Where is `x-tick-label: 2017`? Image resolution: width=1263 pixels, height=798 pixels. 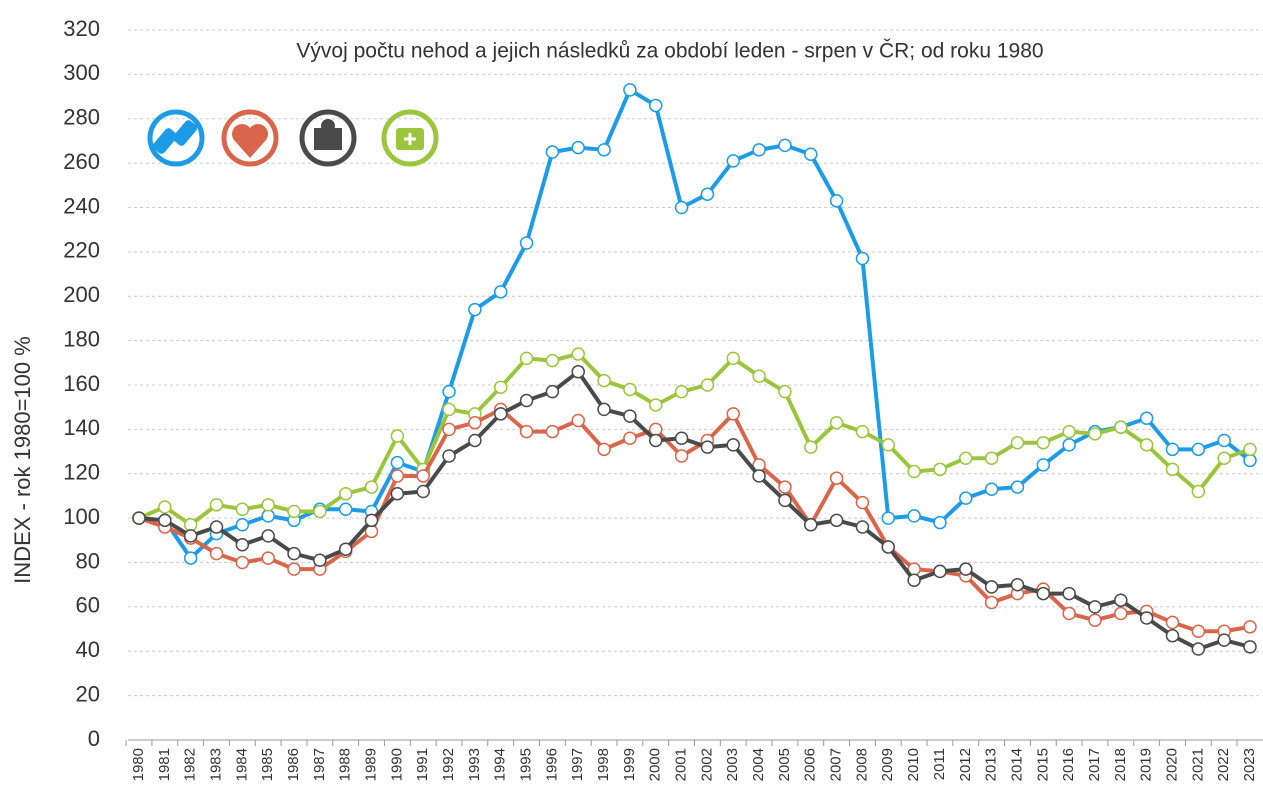 x-tick-label: 2017 is located at coordinates (1094, 764).